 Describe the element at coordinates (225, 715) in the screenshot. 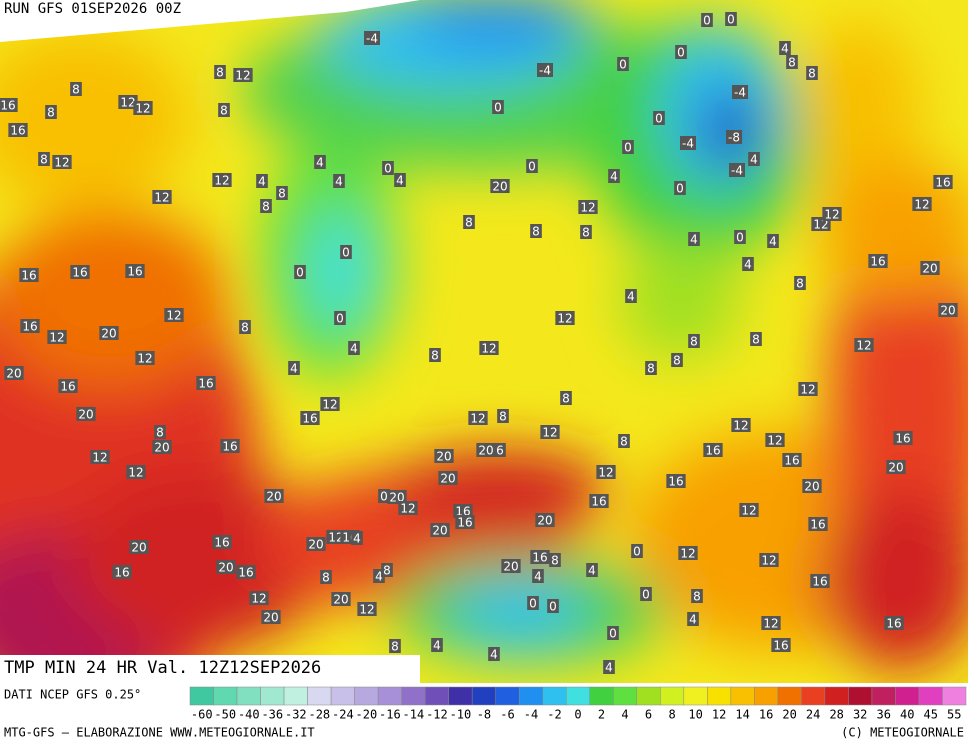

I see `colorbar-tick-label: -50` at that location.